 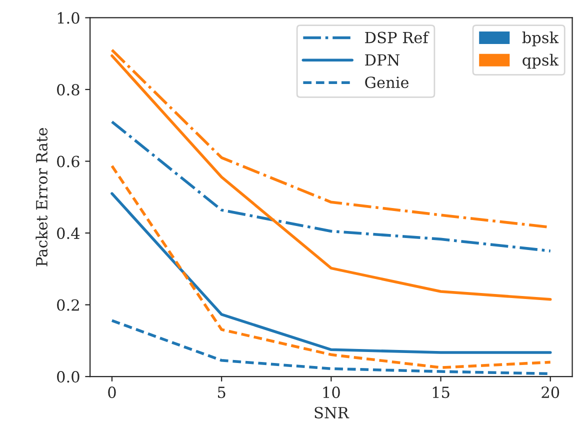 I want to click on y-tick-label: 0.8, so click(x=68, y=90).